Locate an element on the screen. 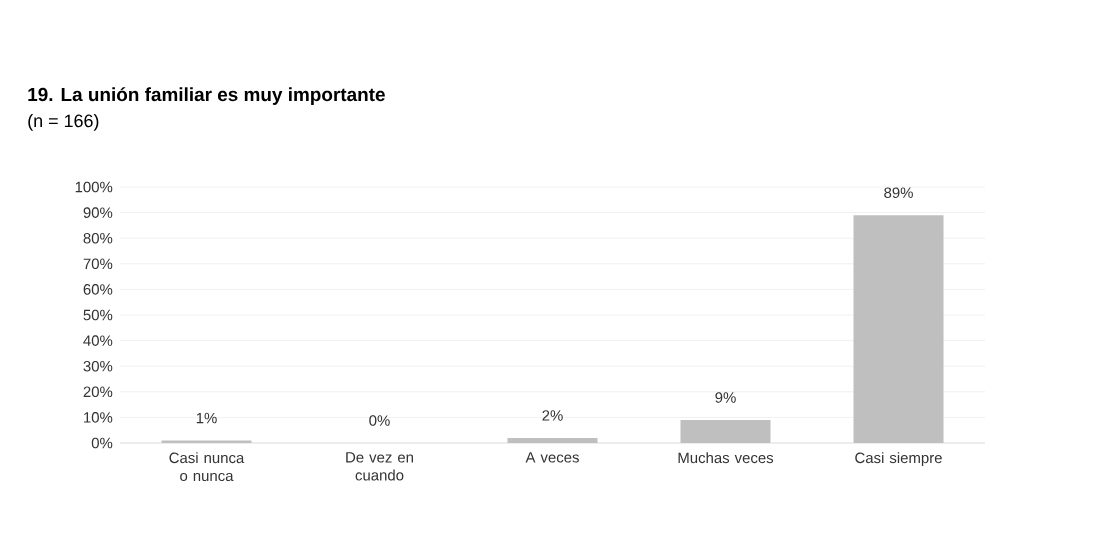 The height and width of the screenshot is (548, 1111). y-tick-label: 90% is located at coordinates (98, 212).